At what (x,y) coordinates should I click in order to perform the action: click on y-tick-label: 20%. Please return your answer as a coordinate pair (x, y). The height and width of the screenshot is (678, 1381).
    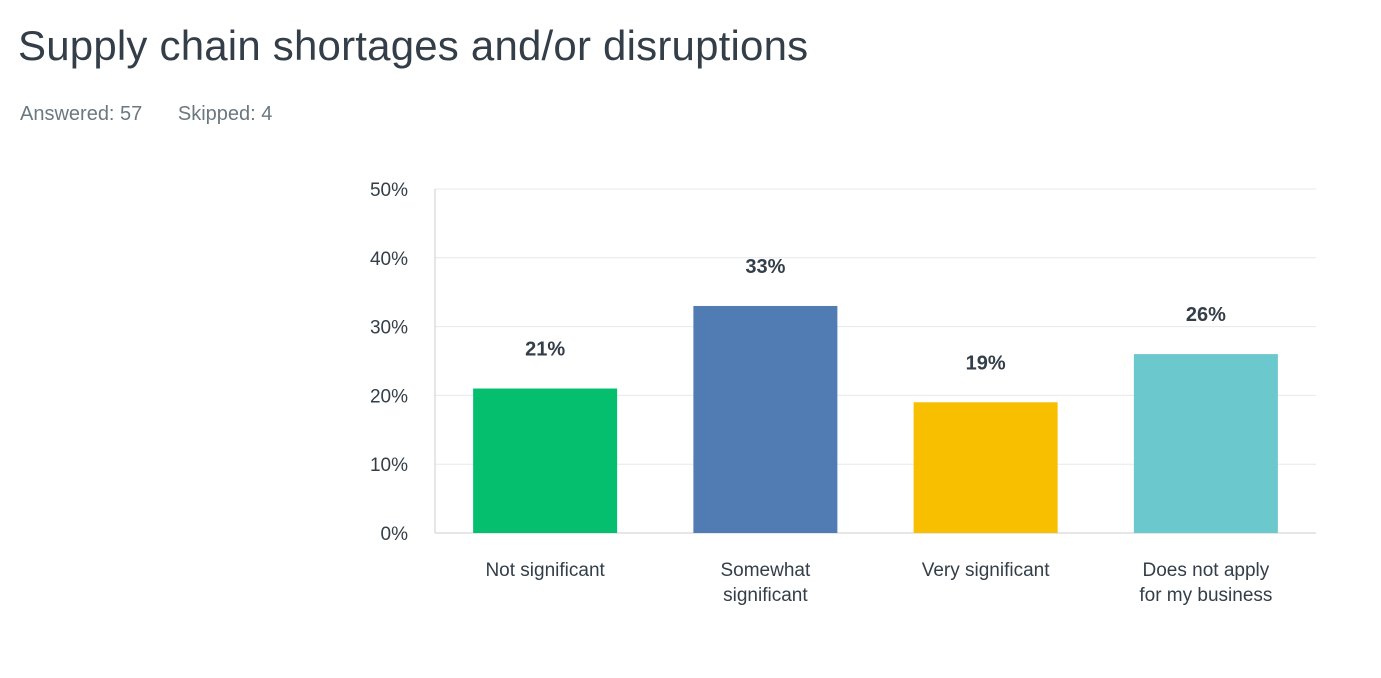
    Looking at the image, I should click on (389, 396).